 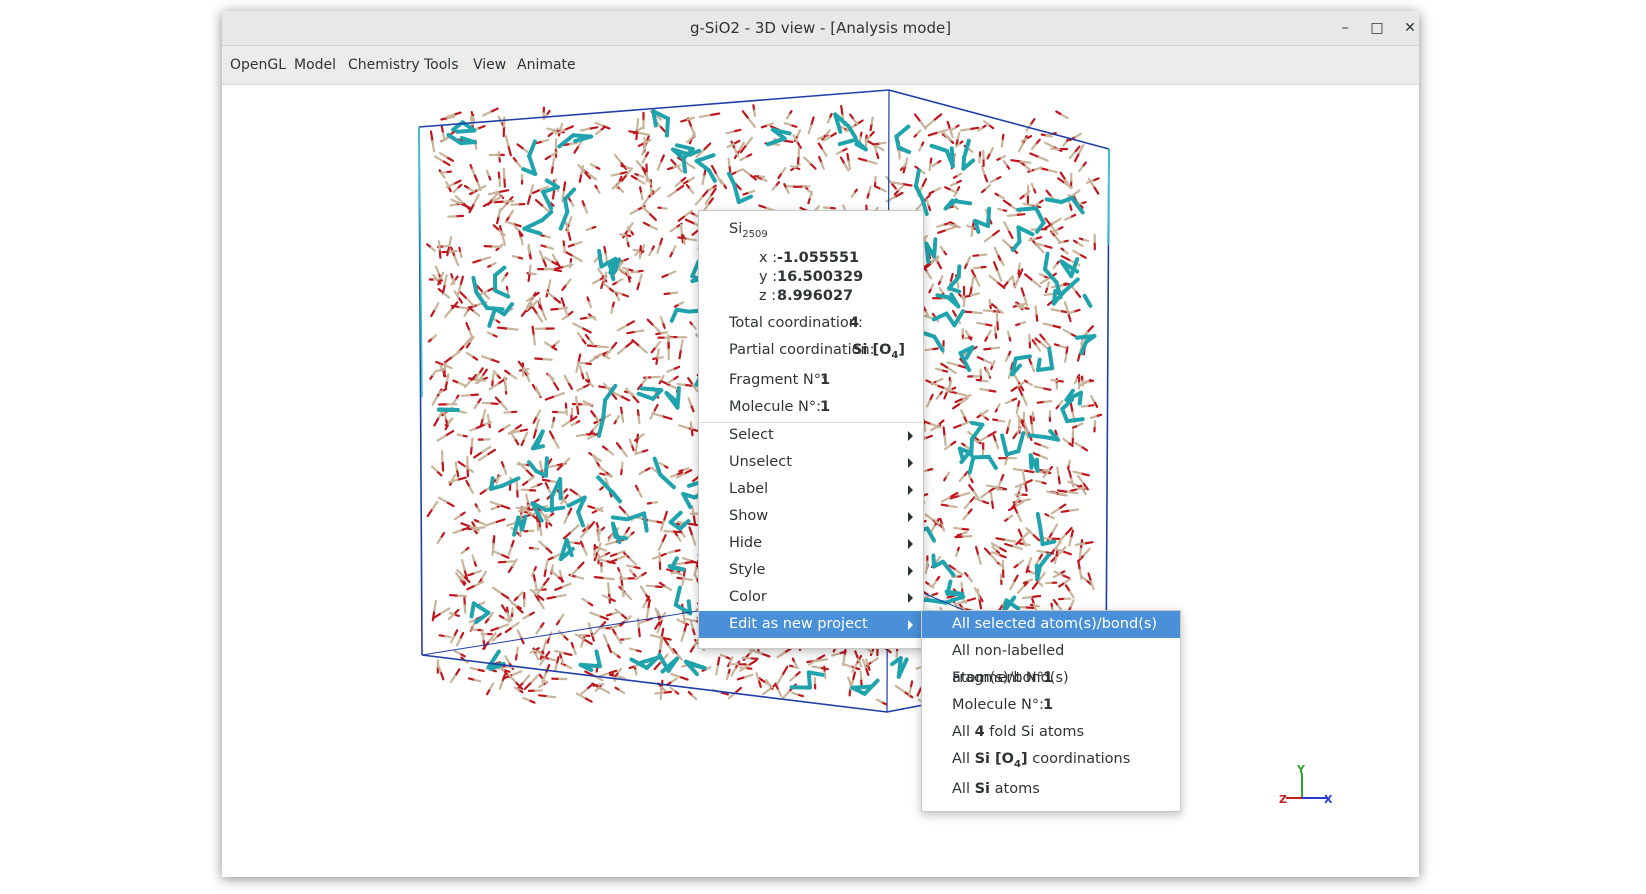 What do you see at coordinates (820, 28) in the screenshot?
I see `title-bar: g-SiO2 - 3D view - [Analysis mode] – □ ✕` at bounding box center [820, 28].